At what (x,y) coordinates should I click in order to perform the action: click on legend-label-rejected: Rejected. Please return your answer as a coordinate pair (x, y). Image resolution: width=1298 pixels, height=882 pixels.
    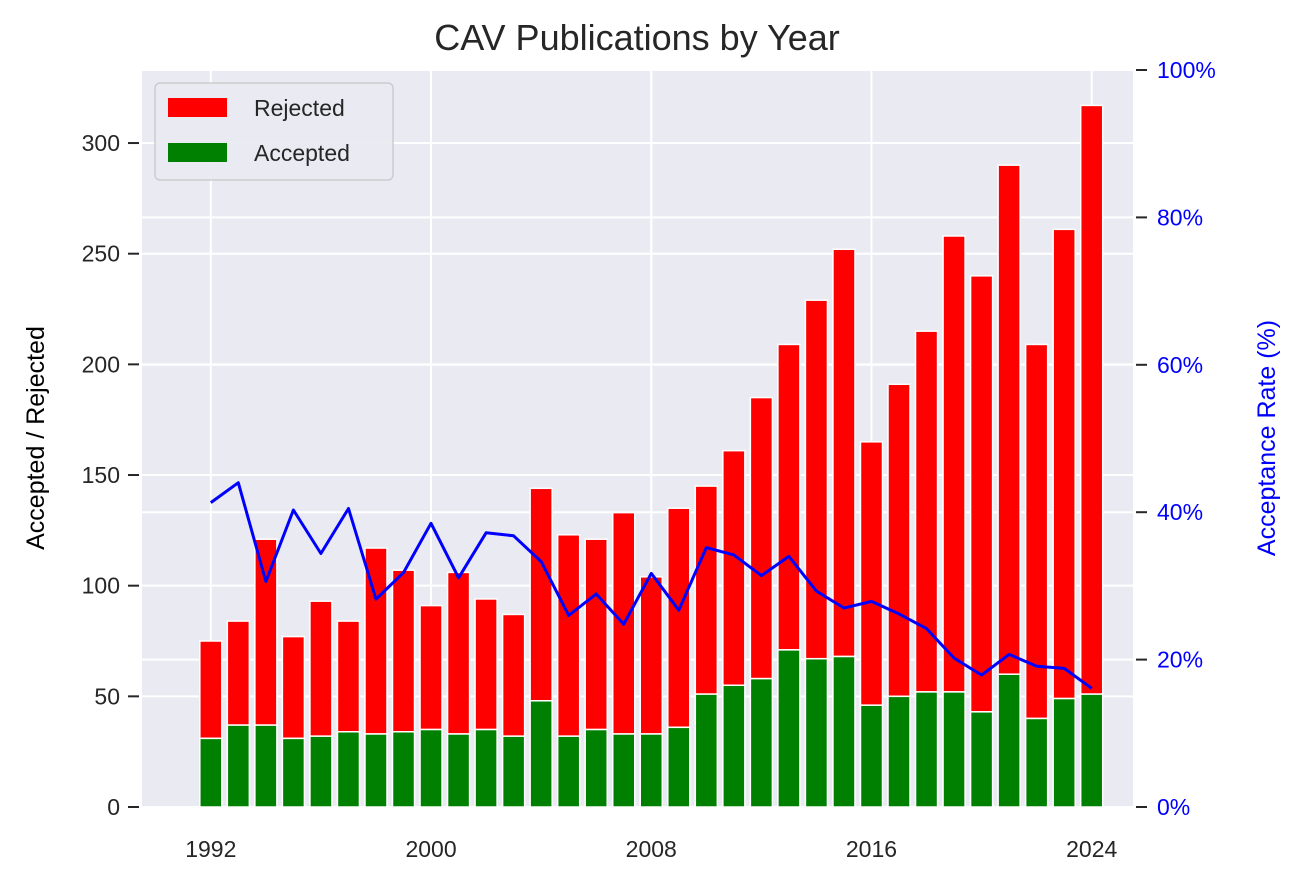
    Looking at the image, I should click on (299, 108).